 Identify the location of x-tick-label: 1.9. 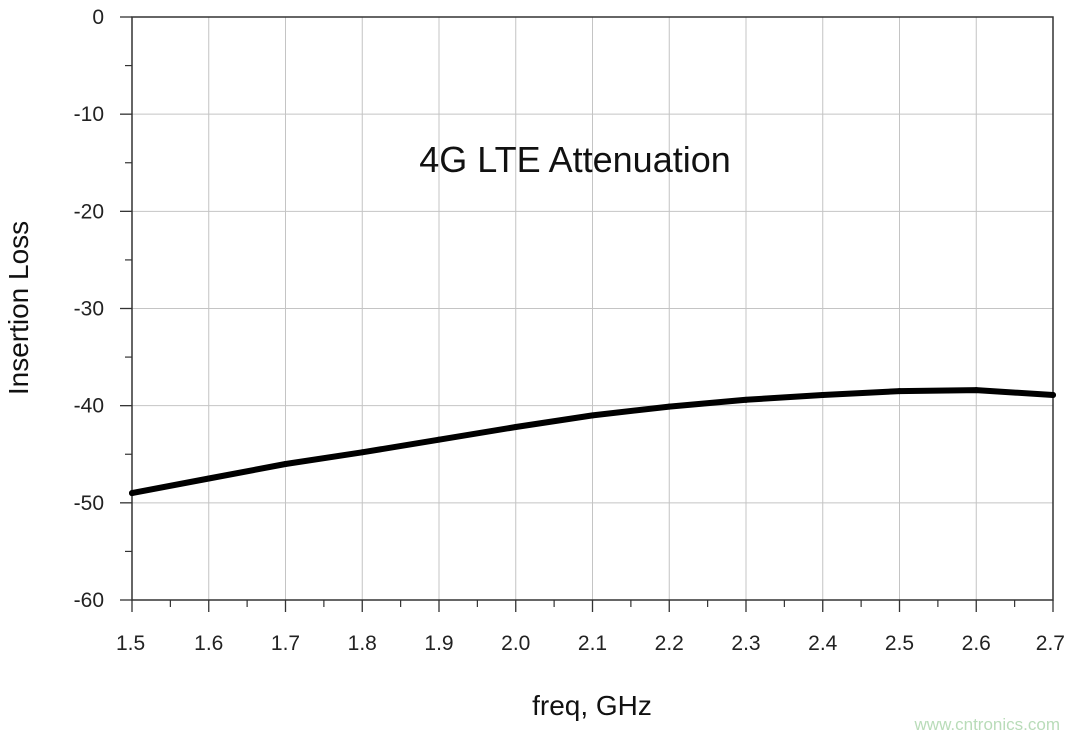
(438, 643).